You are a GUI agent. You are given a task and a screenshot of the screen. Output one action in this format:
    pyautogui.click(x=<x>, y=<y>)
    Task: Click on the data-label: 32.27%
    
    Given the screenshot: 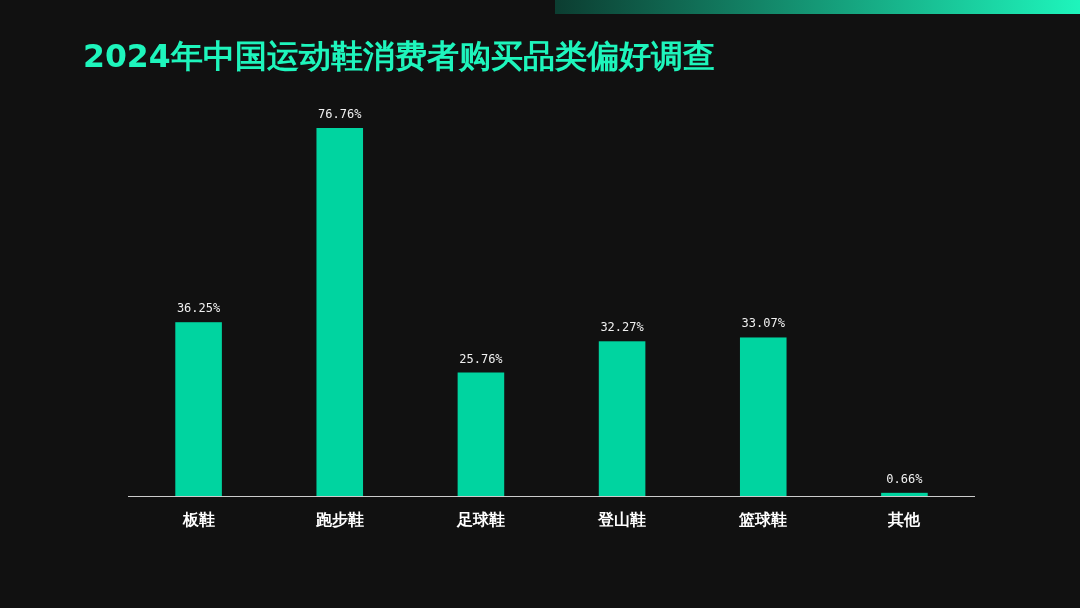 What is the action you would take?
    pyautogui.click(x=622, y=327)
    